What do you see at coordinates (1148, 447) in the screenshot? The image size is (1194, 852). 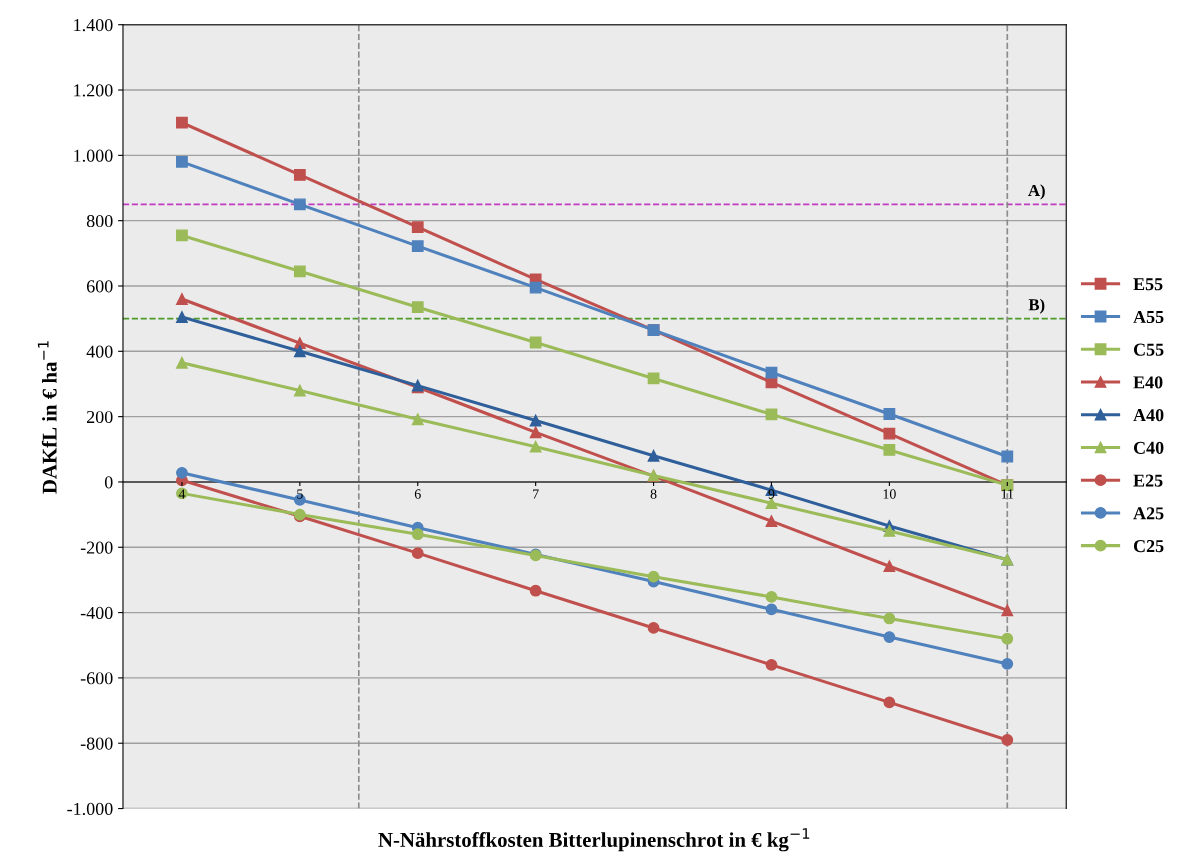 I see `legend-label: C40` at bounding box center [1148, 447].